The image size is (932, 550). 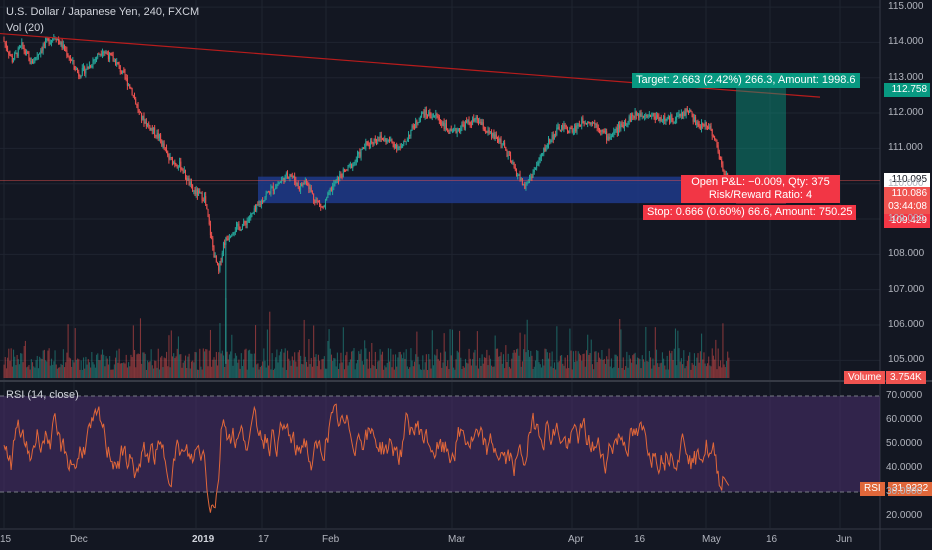 I want to click on volume-indicator-label: Vol (20), so click(x=25, y=28).